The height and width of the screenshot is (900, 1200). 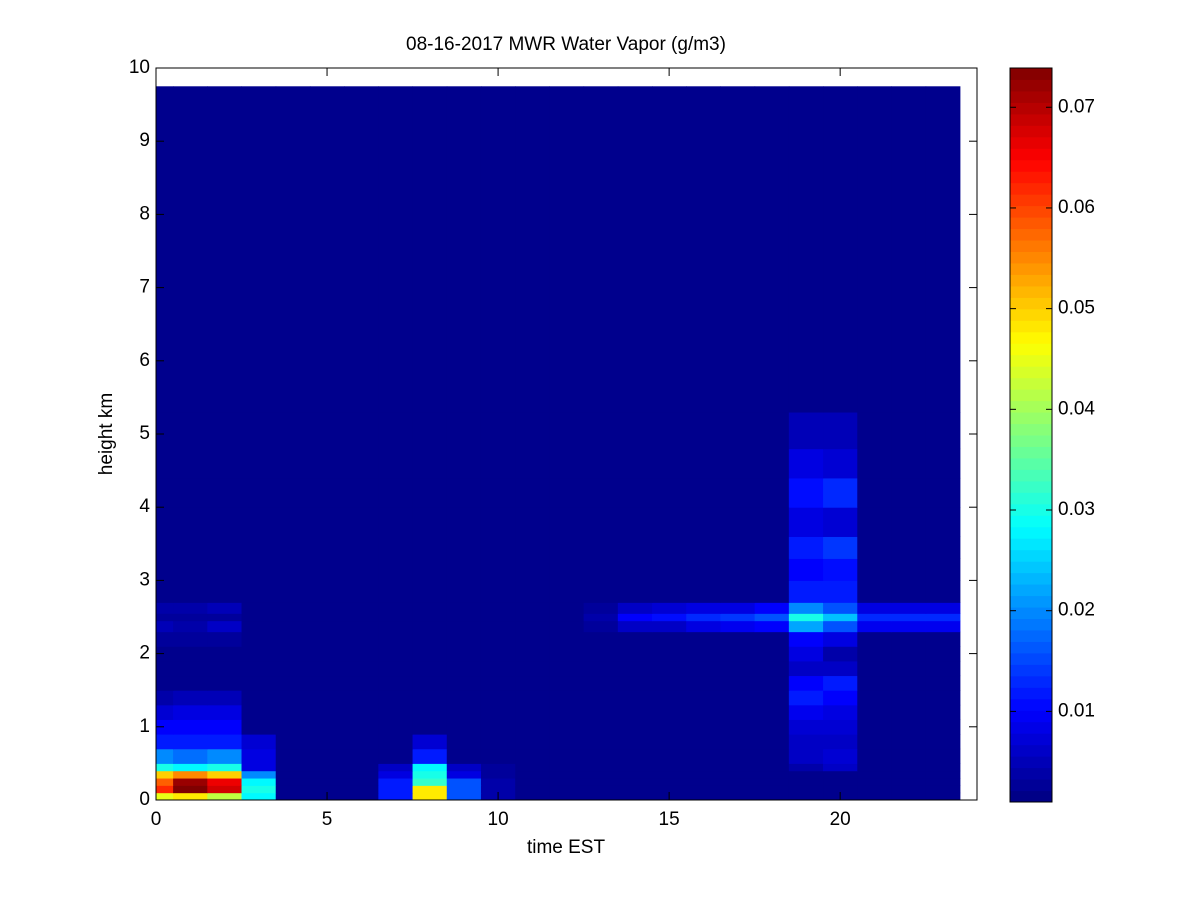 What do you see at coordinates (1076, 207) in the screenshot?
I see `colorbar-tick-label: 0.06` at bounding box center [1076, 207].